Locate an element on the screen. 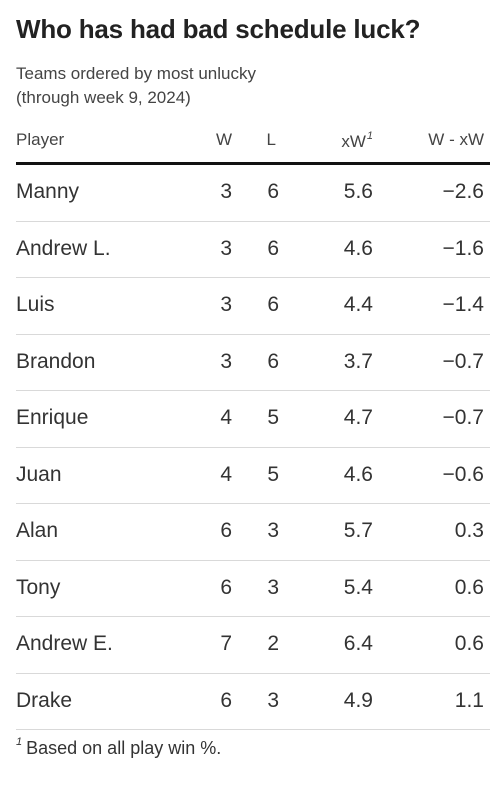  cell-w: 7 is located at coordinates (226, 643).